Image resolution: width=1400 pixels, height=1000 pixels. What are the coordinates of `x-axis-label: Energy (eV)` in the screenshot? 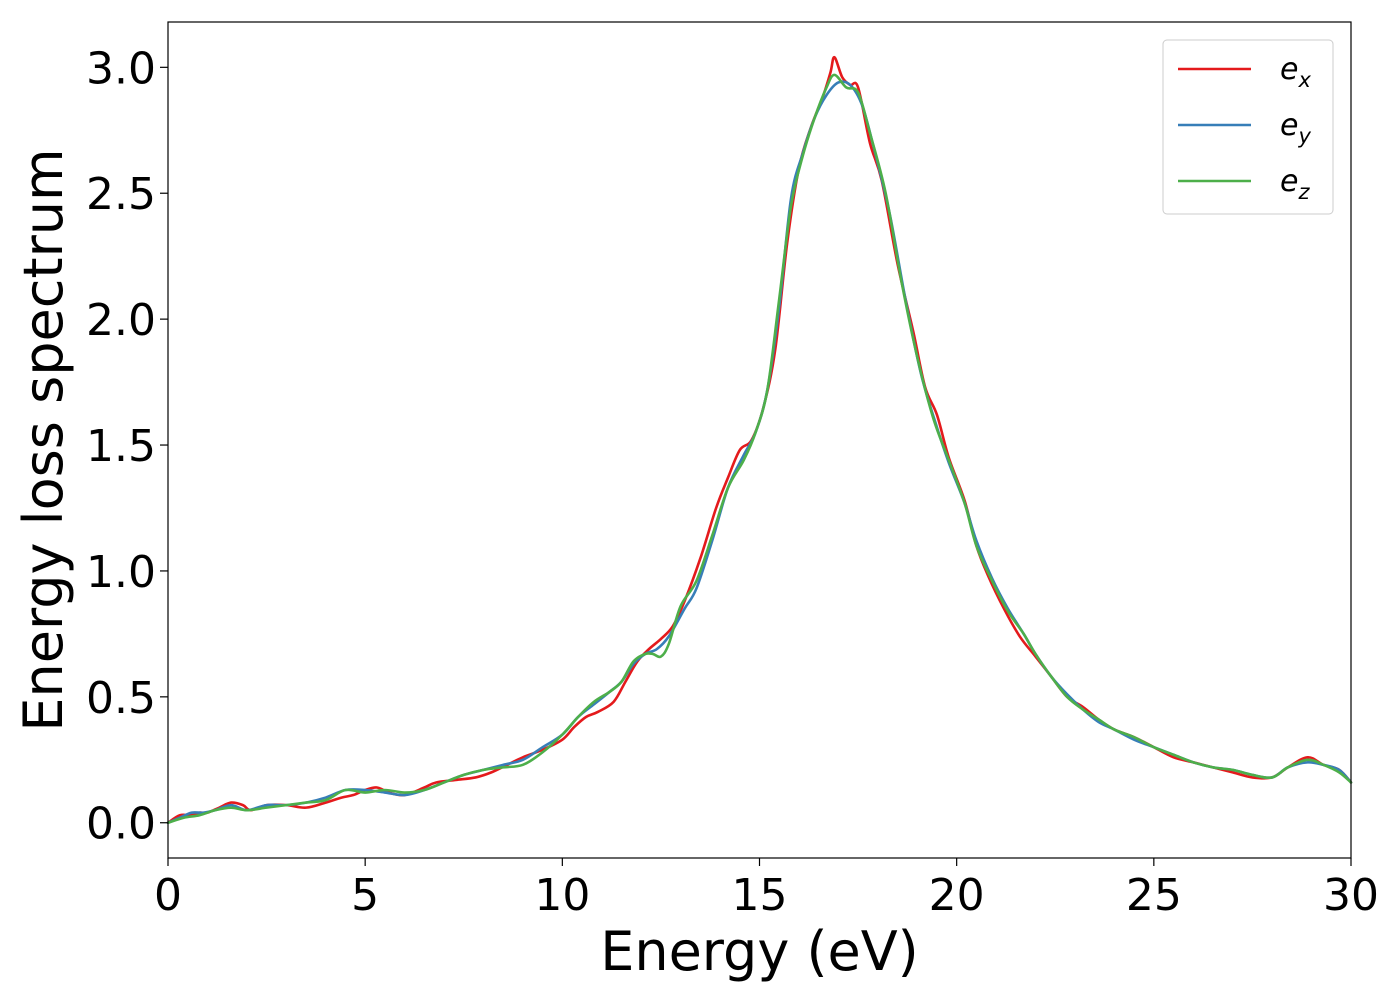 It's located at (759, 951).